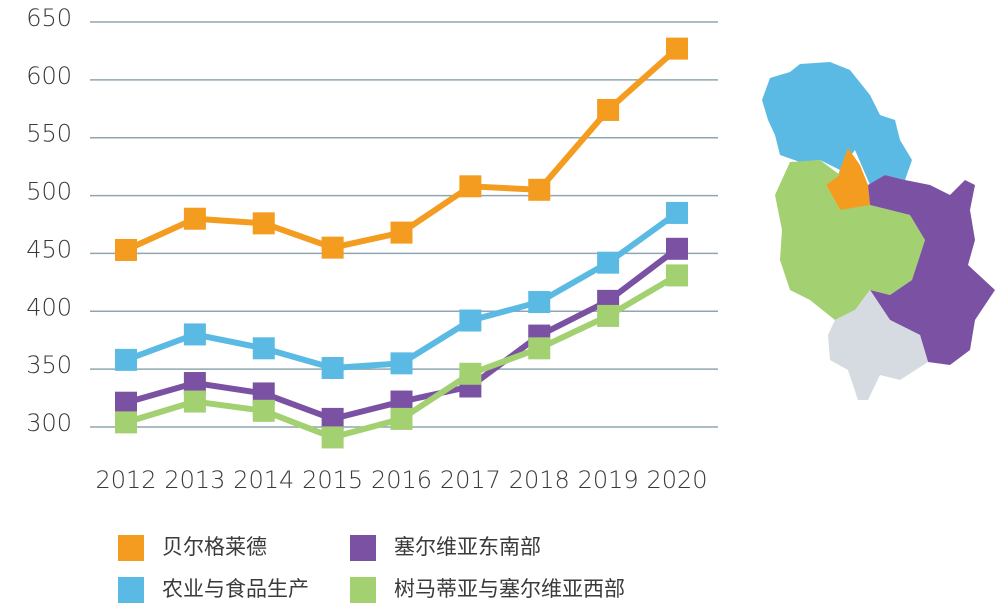 This screenshot has width=1007, height=605. Describe the element at coordinates (401, 480) in the screenshot. I see `x-tick-label: 2016` at that location.